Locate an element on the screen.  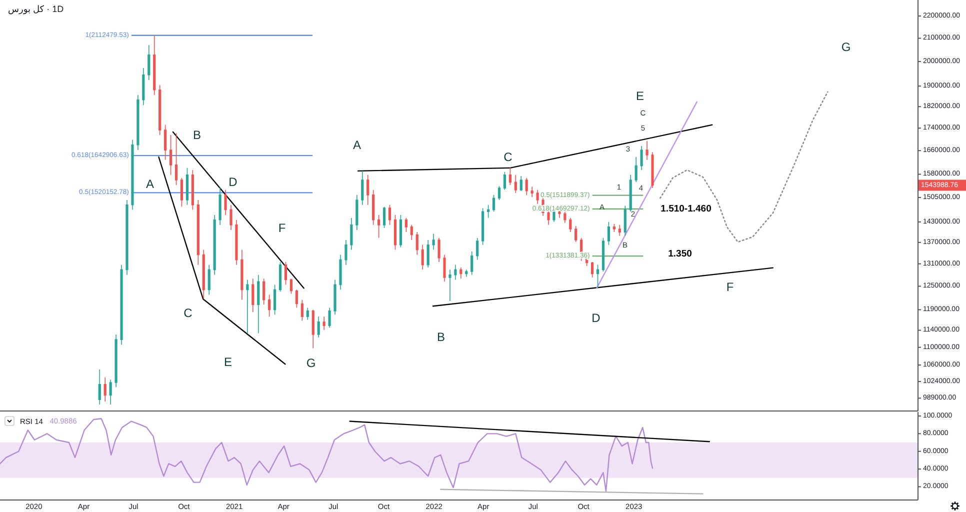
annotation: 1.510-1.460 is located at coordinates (686, 209).